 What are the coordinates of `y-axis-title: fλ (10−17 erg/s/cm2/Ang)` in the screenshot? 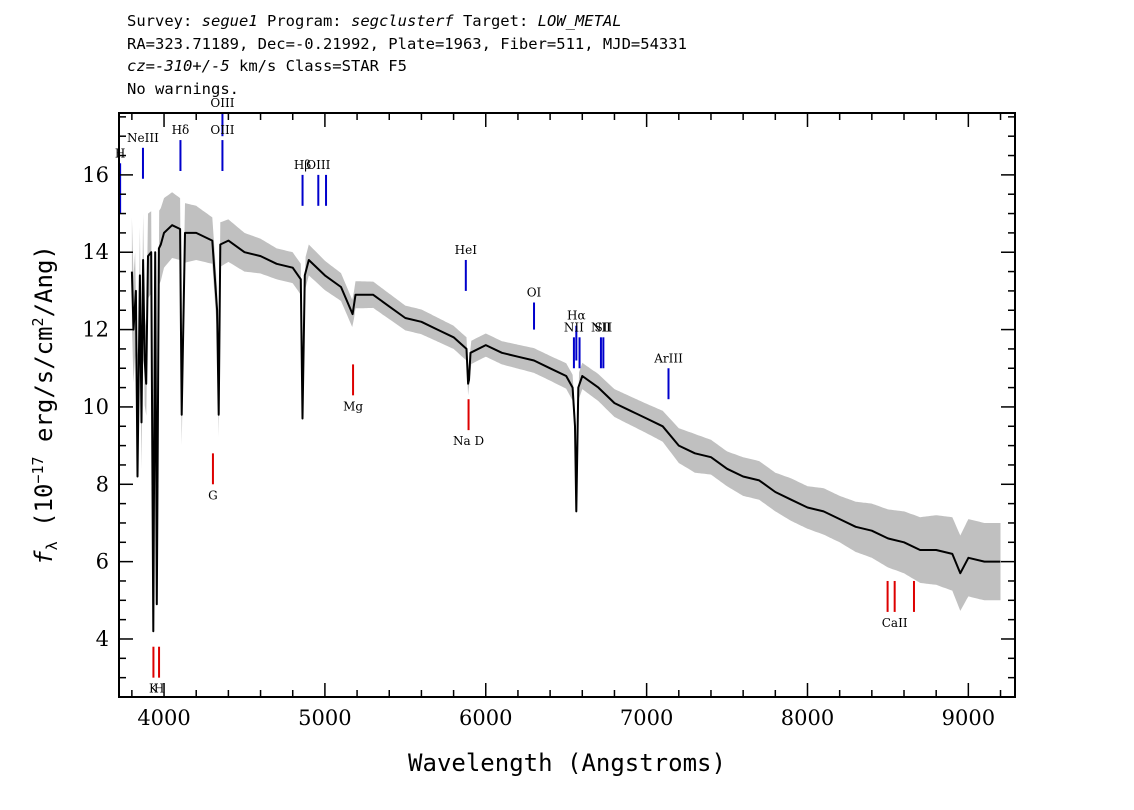 It's located at (45, 405).